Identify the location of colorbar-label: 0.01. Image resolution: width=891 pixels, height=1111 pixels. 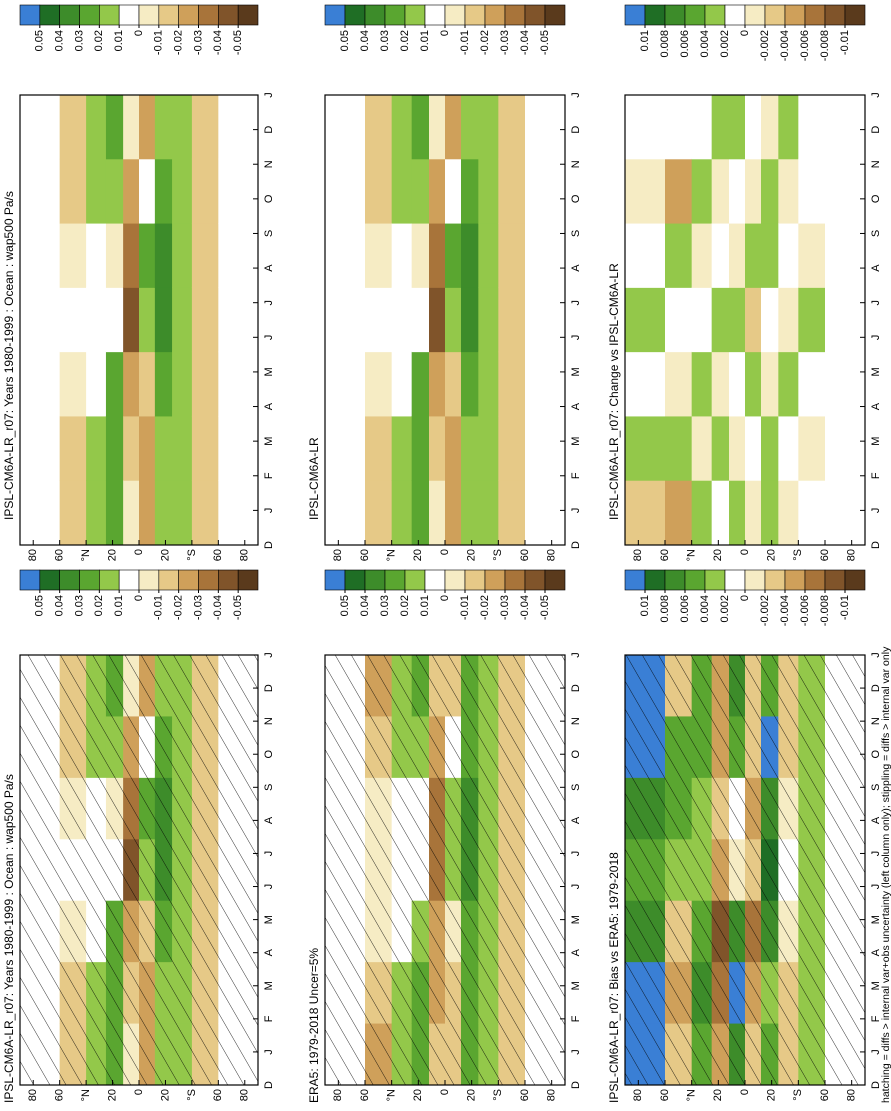
(425, 605).